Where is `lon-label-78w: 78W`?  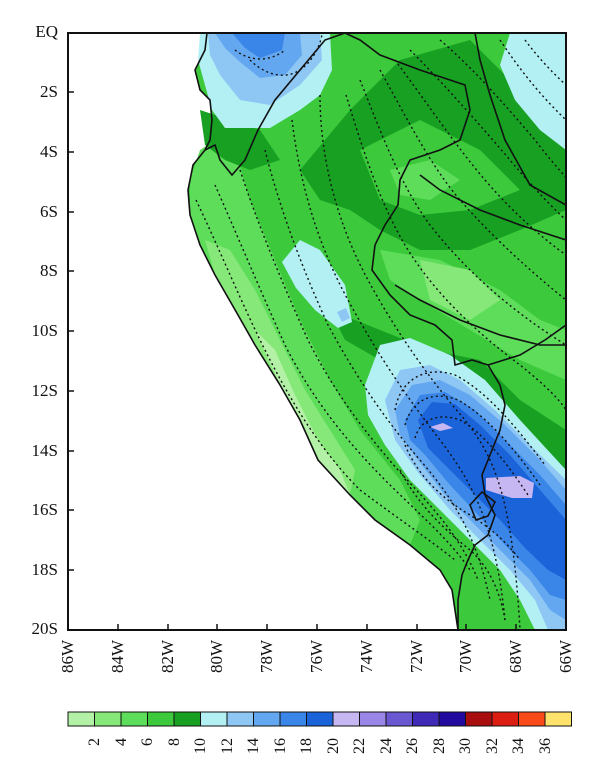 lon-label-78w: 78W is located at coordinates (266, 657).